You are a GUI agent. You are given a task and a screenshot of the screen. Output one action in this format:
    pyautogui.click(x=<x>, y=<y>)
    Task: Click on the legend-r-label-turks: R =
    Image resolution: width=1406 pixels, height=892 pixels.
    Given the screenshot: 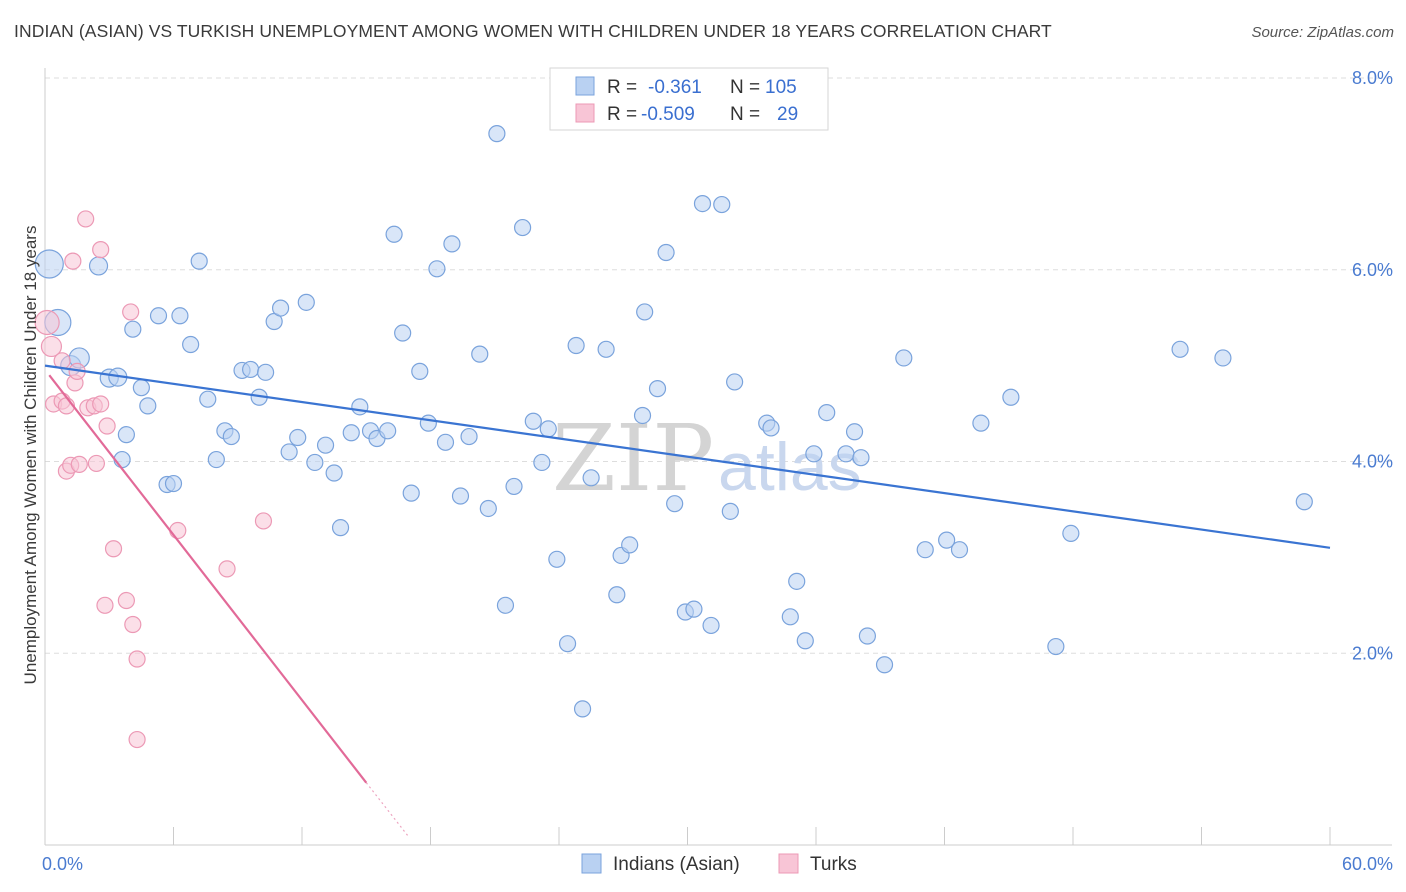 What is the action you would take?
    pyautogui.click(x=622, y=114)
    